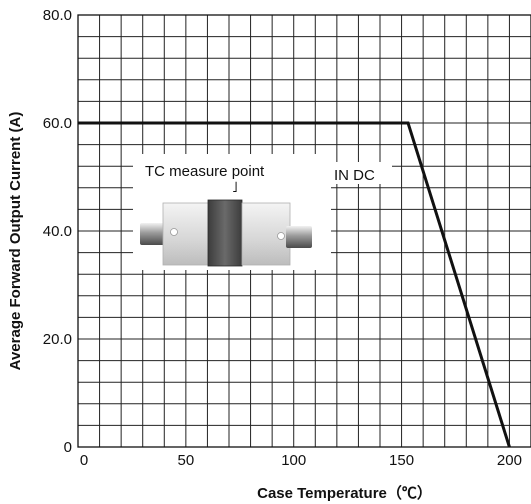 This screenshot has height=504, width=531. I want to click on x-tick-labels: 0 50 100 150 200, so click(301, 460).